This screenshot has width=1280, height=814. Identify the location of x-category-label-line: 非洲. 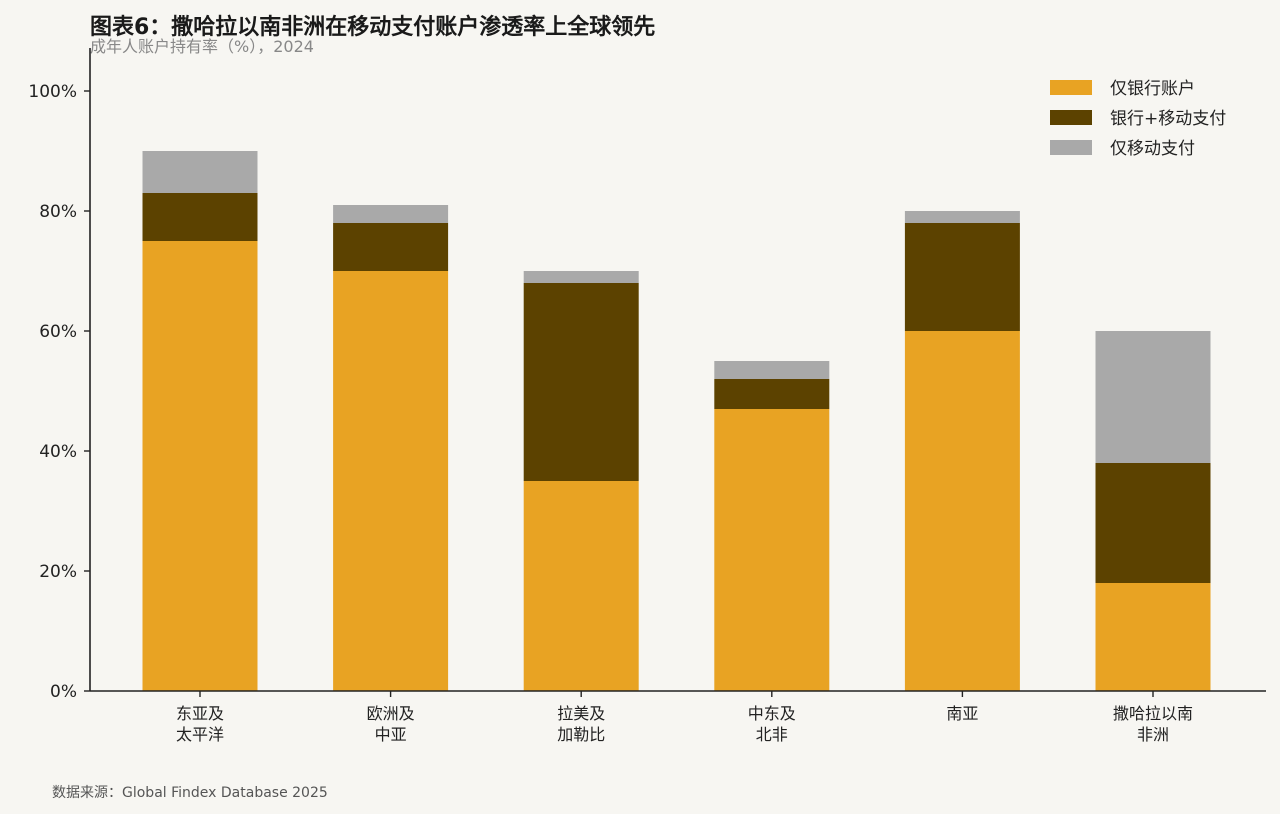
(1153, 734).